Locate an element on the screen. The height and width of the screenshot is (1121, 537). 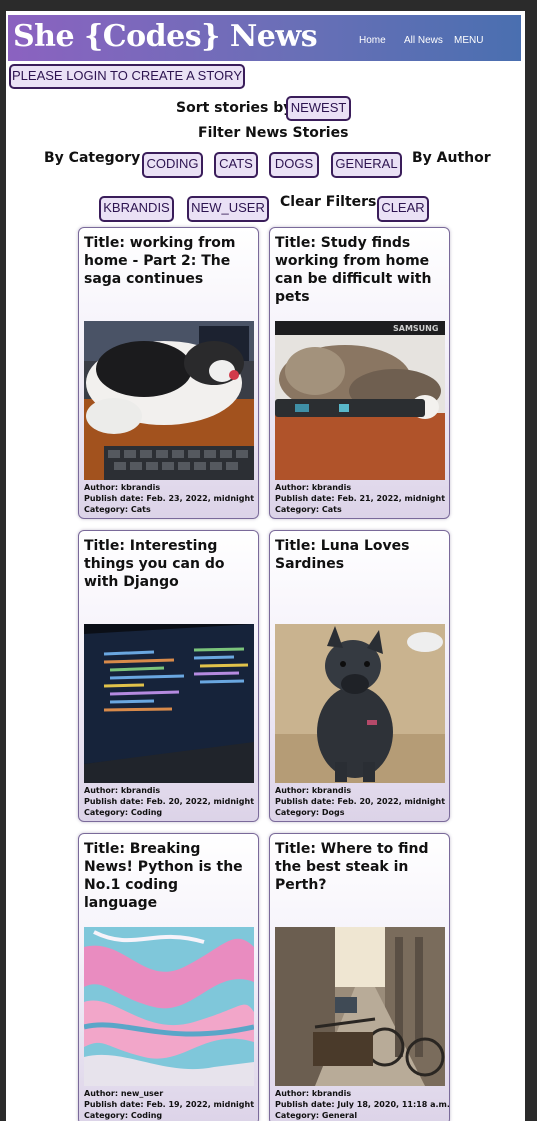
story-image-dog is located at coordinates (360, 703).